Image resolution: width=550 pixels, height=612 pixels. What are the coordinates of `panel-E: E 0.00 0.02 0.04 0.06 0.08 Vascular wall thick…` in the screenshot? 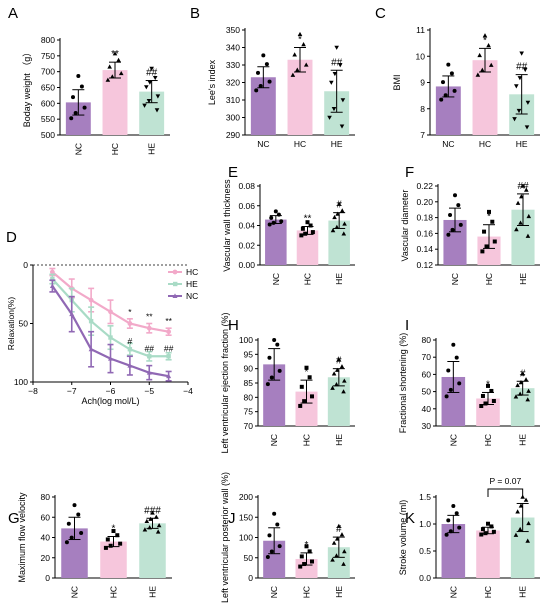 It's located at (288, 224).